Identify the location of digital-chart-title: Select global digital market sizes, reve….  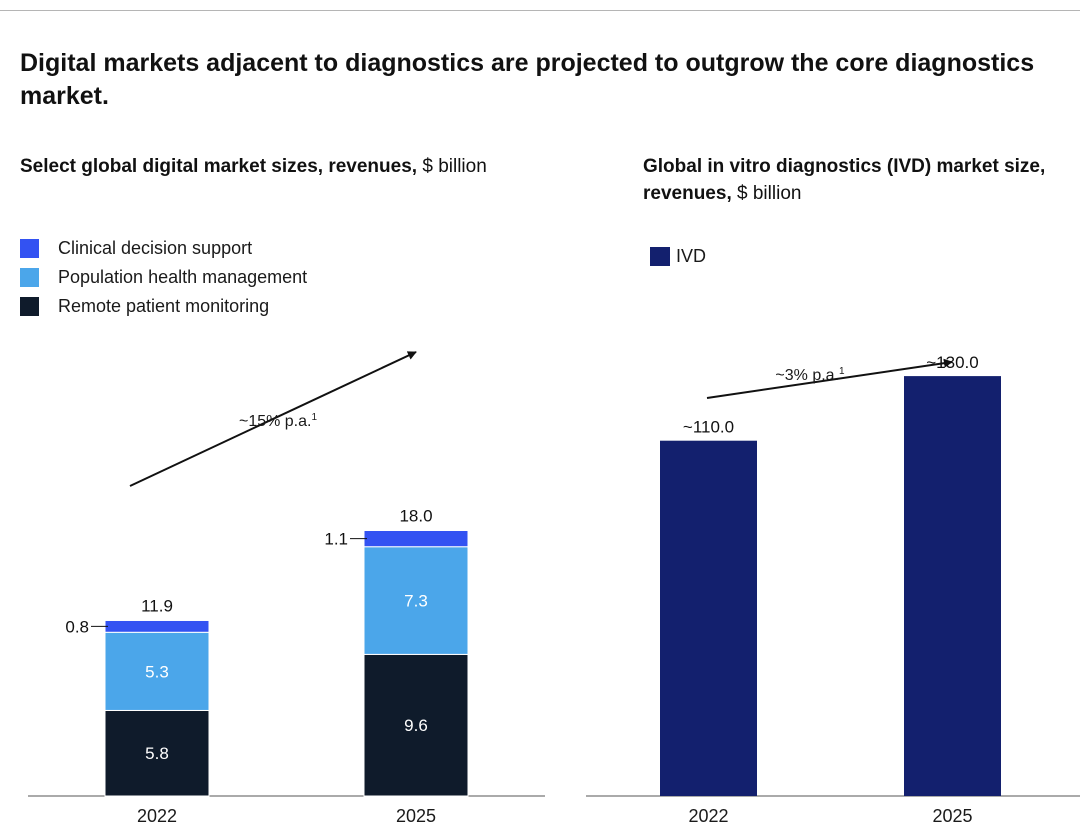
(305, 166).